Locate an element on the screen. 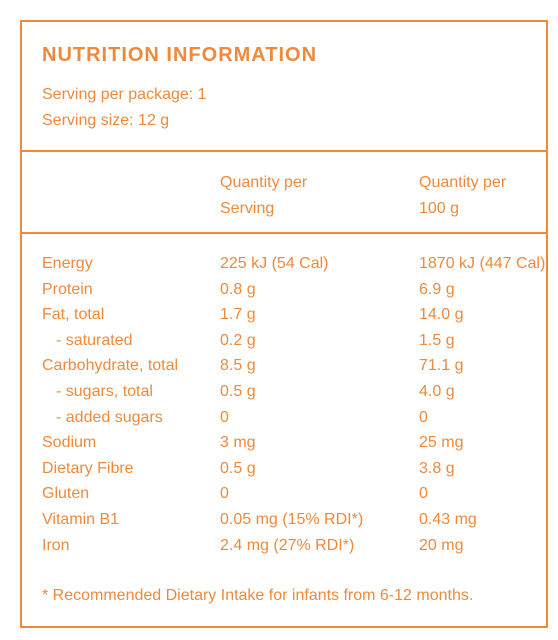 This screenshot has height=640, width=558. cell: 3.8 g is located at coordinates (437, 468).